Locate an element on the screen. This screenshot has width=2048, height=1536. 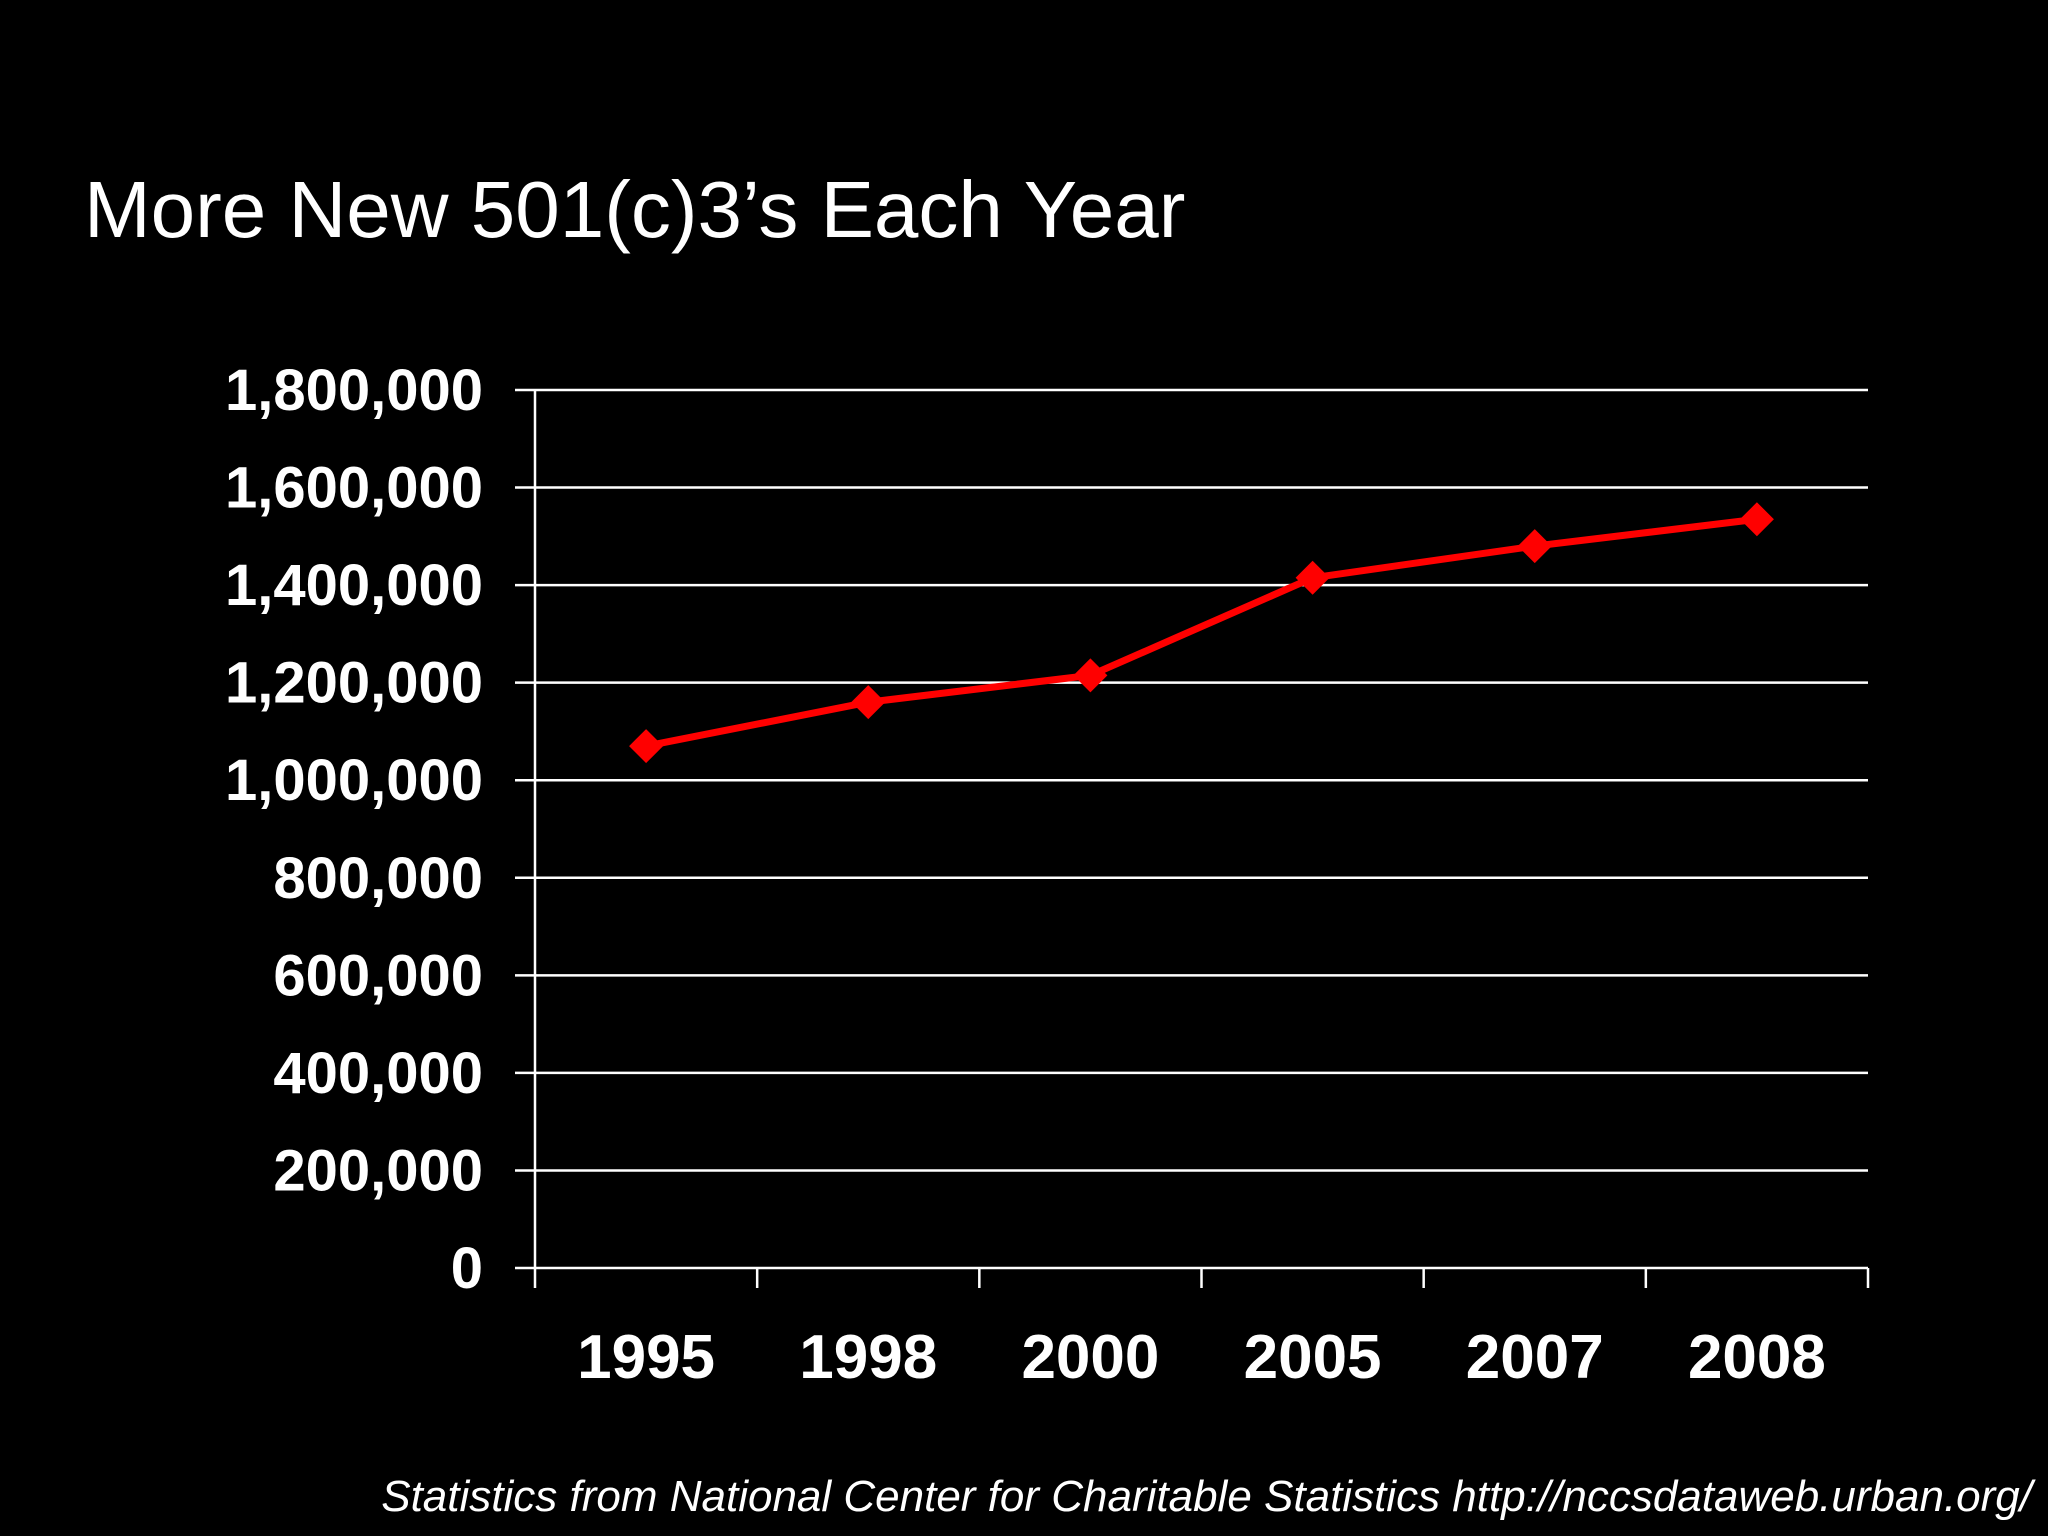
y-tick-label: 1,000,000 is located at coordinates (354, 780).